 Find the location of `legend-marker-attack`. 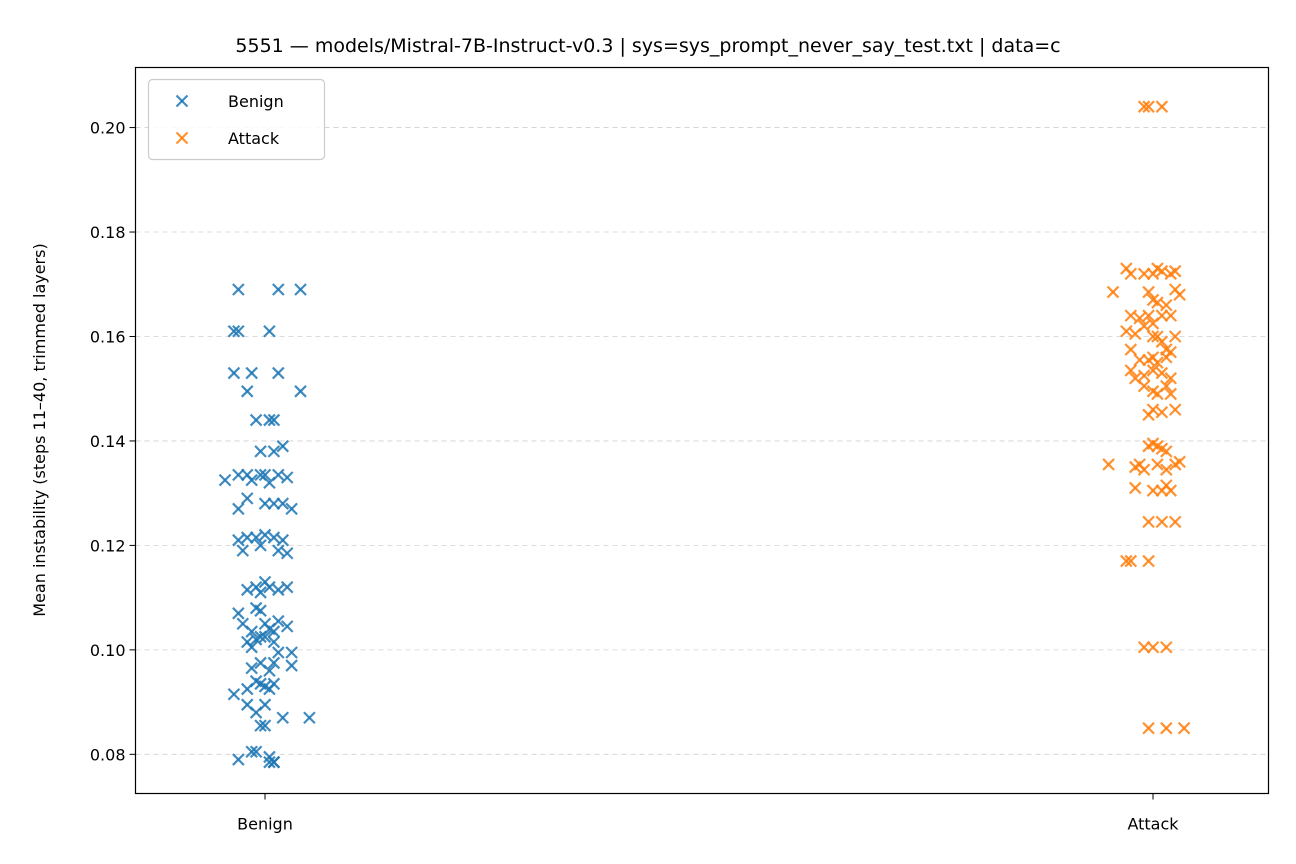

legend-marker-attack is located at coordinates (182, 138).